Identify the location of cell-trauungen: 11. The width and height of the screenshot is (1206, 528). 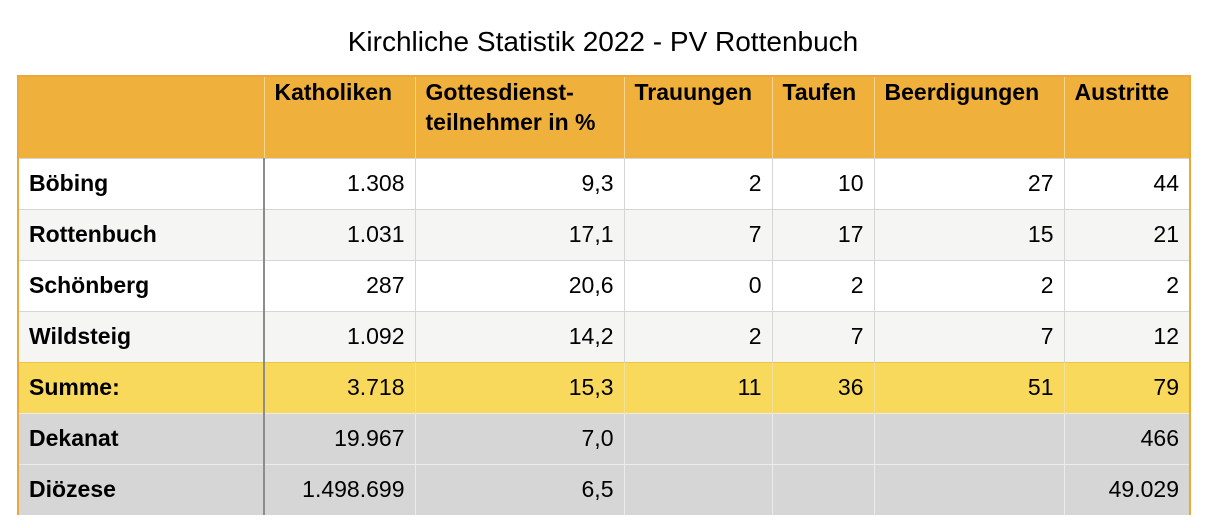
(697, 387).